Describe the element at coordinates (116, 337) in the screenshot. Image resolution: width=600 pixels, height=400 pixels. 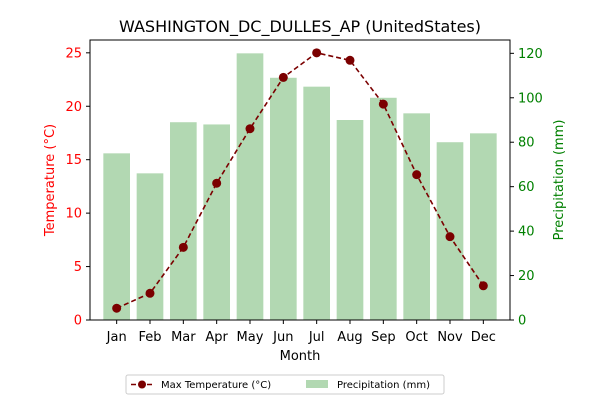
I see `x-tick-label: Jan` at that location.